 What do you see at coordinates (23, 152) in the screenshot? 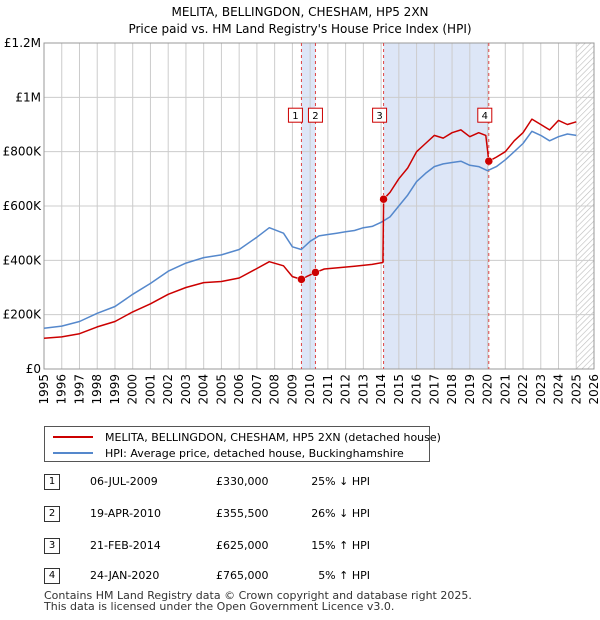
I see `y-tick-label: £800K` at bounding box center [23, 152].